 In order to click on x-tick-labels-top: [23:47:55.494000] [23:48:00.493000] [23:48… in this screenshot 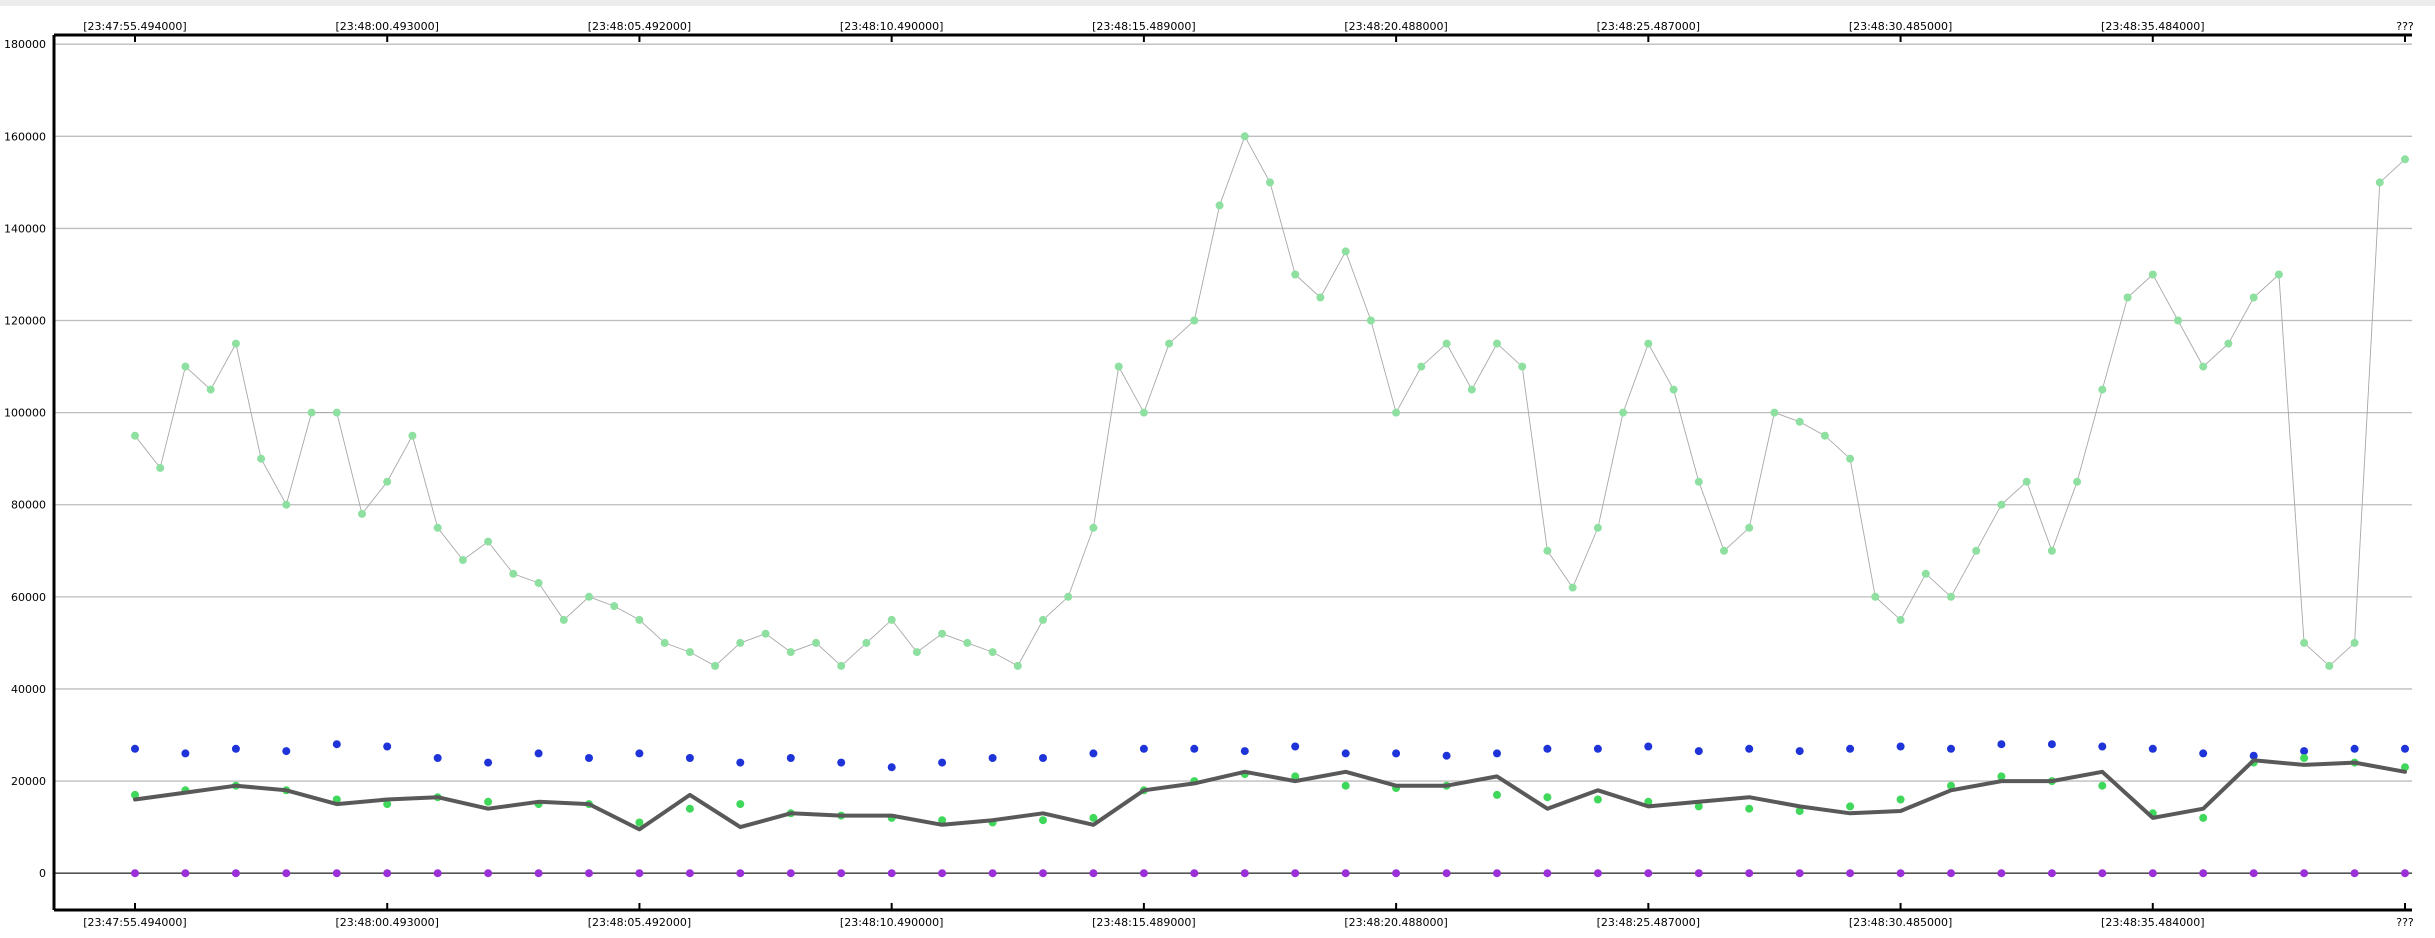, I will do `click(1248, 26)`.